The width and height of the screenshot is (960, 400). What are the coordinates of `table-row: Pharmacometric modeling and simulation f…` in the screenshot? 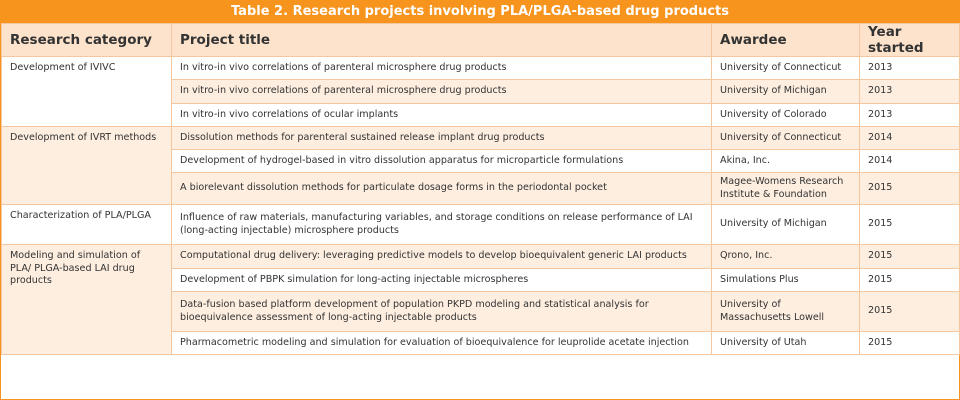 It's located at (481, 343).